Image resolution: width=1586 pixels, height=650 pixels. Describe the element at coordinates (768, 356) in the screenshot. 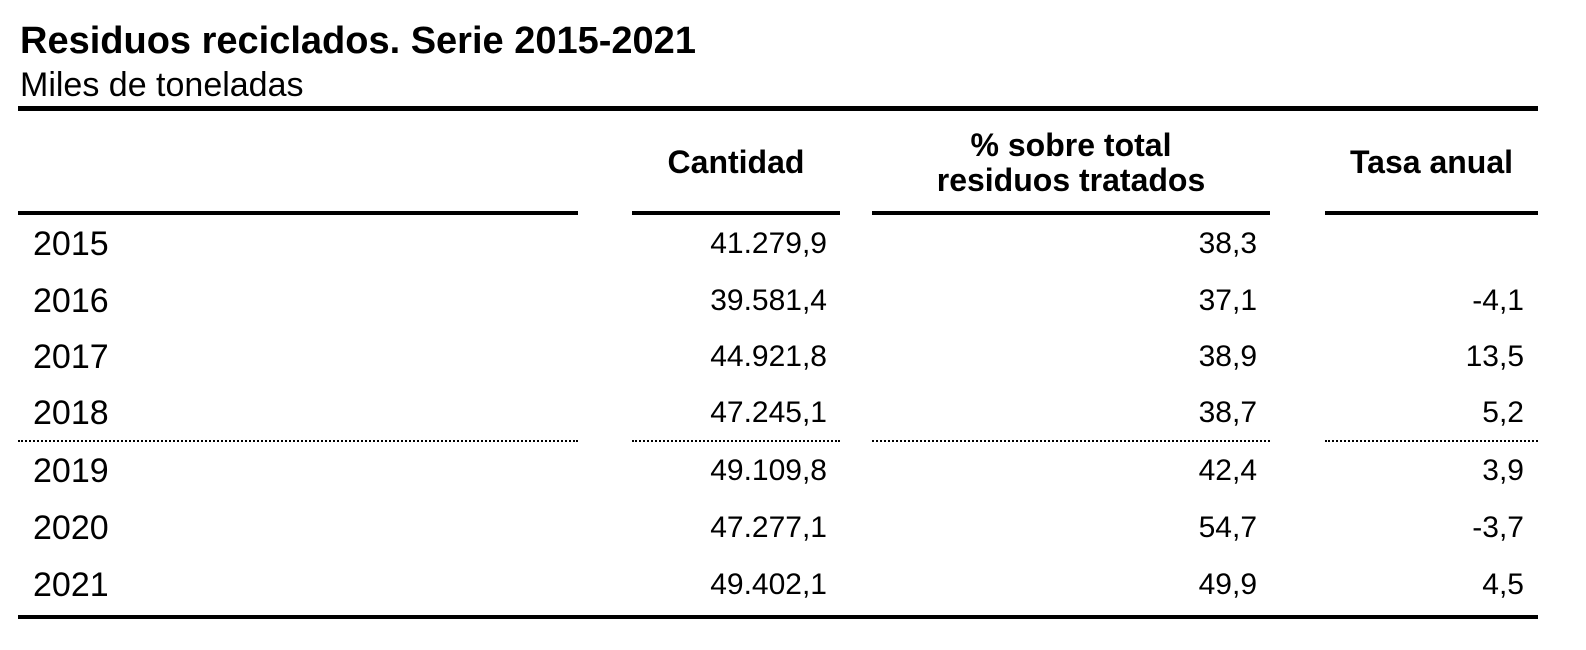

I see `cantidad: 44.921,8` at that location.